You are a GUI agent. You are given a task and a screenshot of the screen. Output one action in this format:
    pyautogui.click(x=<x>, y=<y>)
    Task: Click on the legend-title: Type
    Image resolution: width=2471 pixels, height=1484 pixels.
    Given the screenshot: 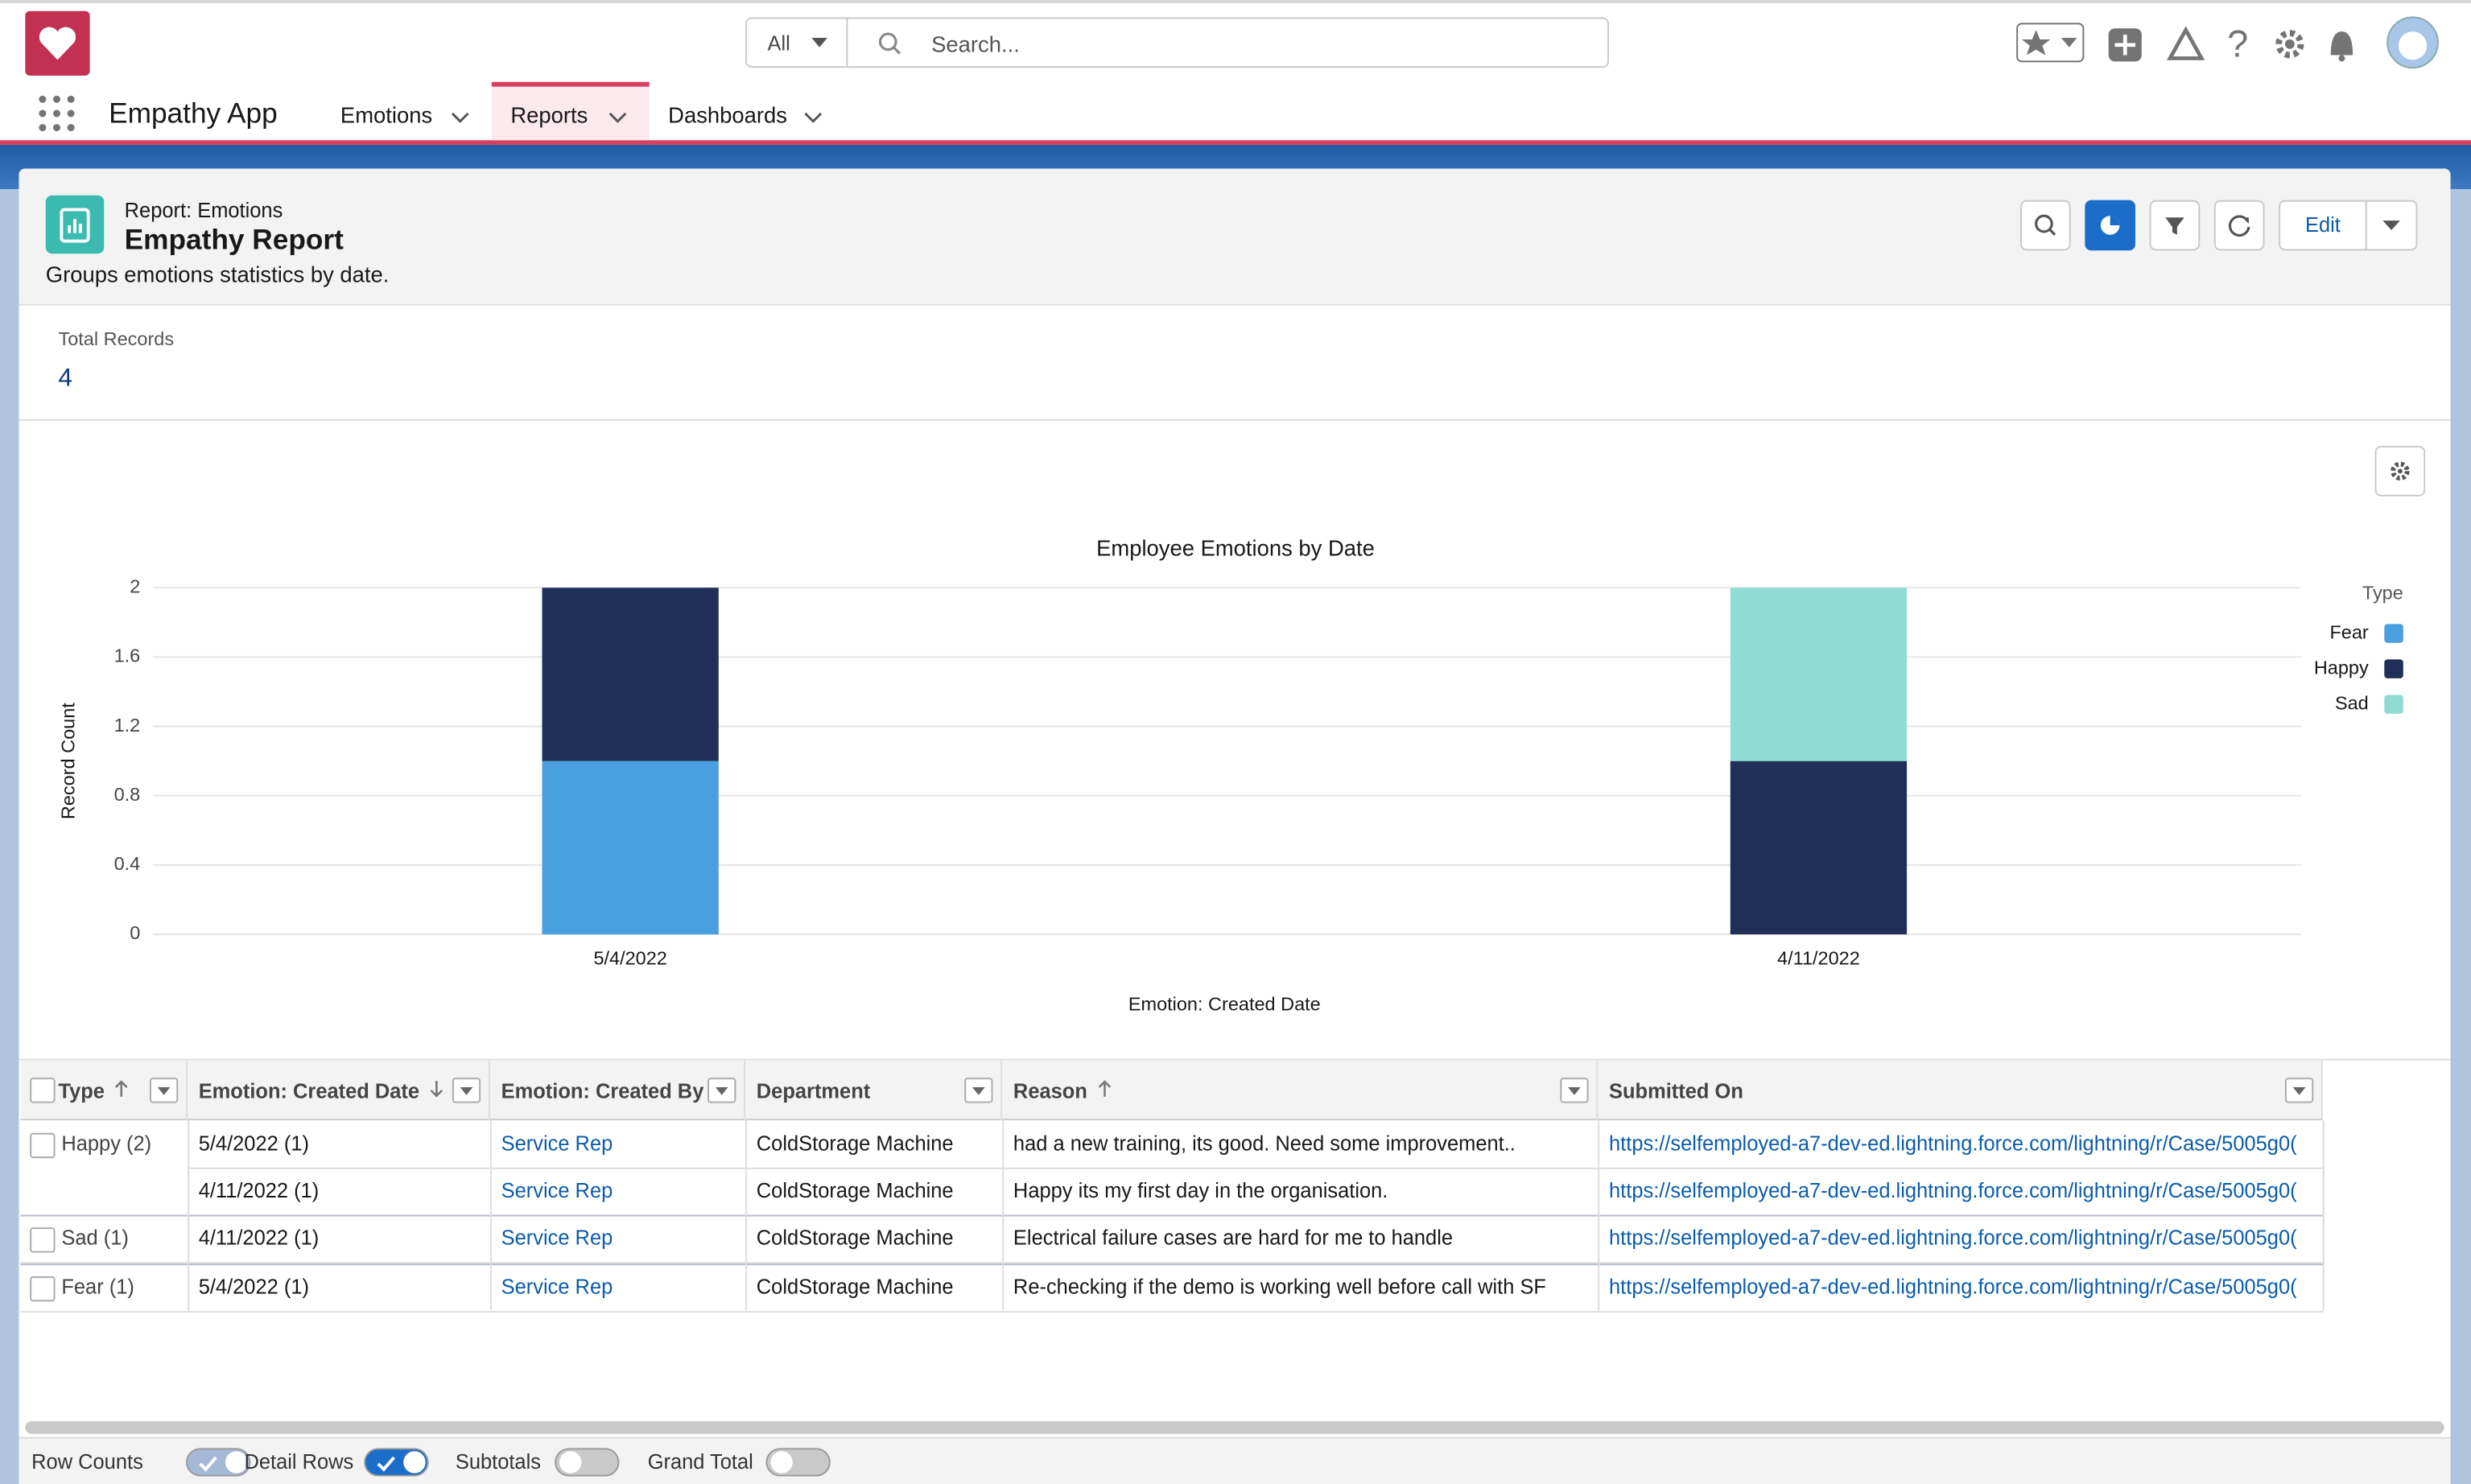 What is the action you would take?
    pyautogui.click(x=2382, y=592)
    